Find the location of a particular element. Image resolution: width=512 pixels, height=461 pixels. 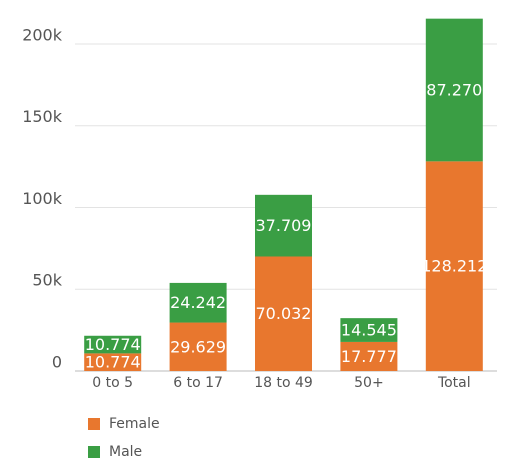

data-label: 70.032 is located at coordinates (284, 313).